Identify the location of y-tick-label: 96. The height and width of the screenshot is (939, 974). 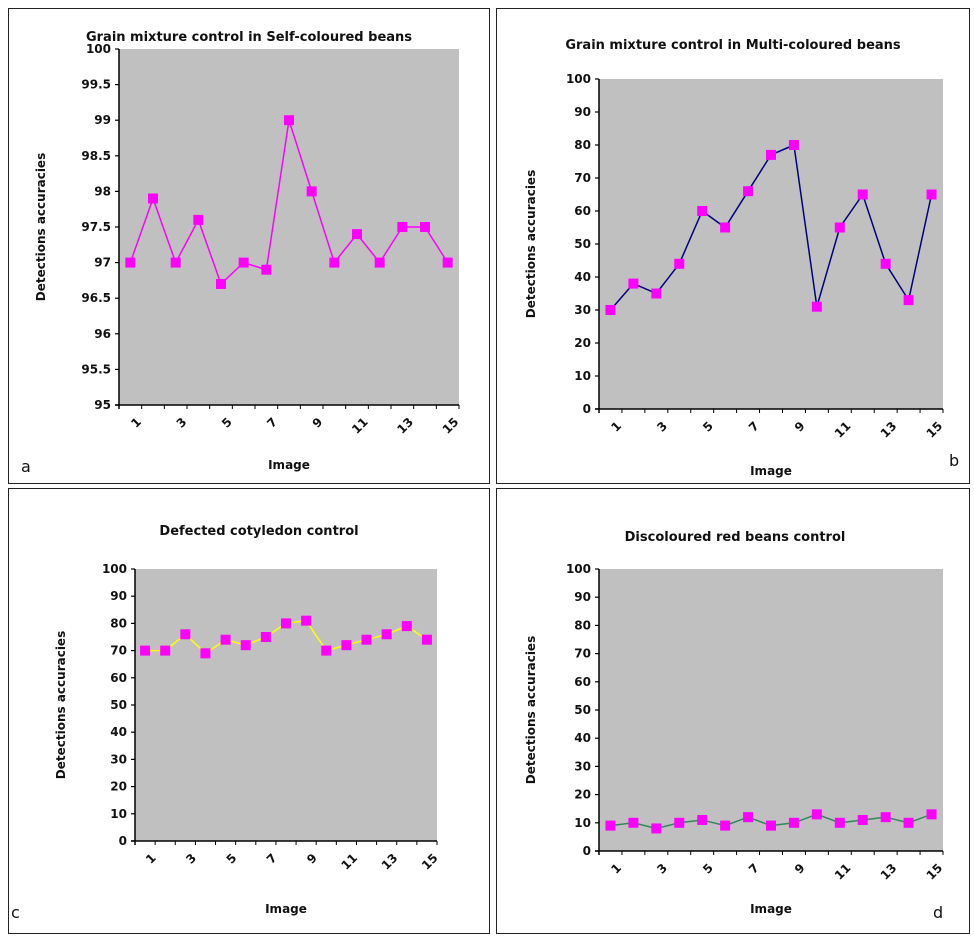
(102, 334).